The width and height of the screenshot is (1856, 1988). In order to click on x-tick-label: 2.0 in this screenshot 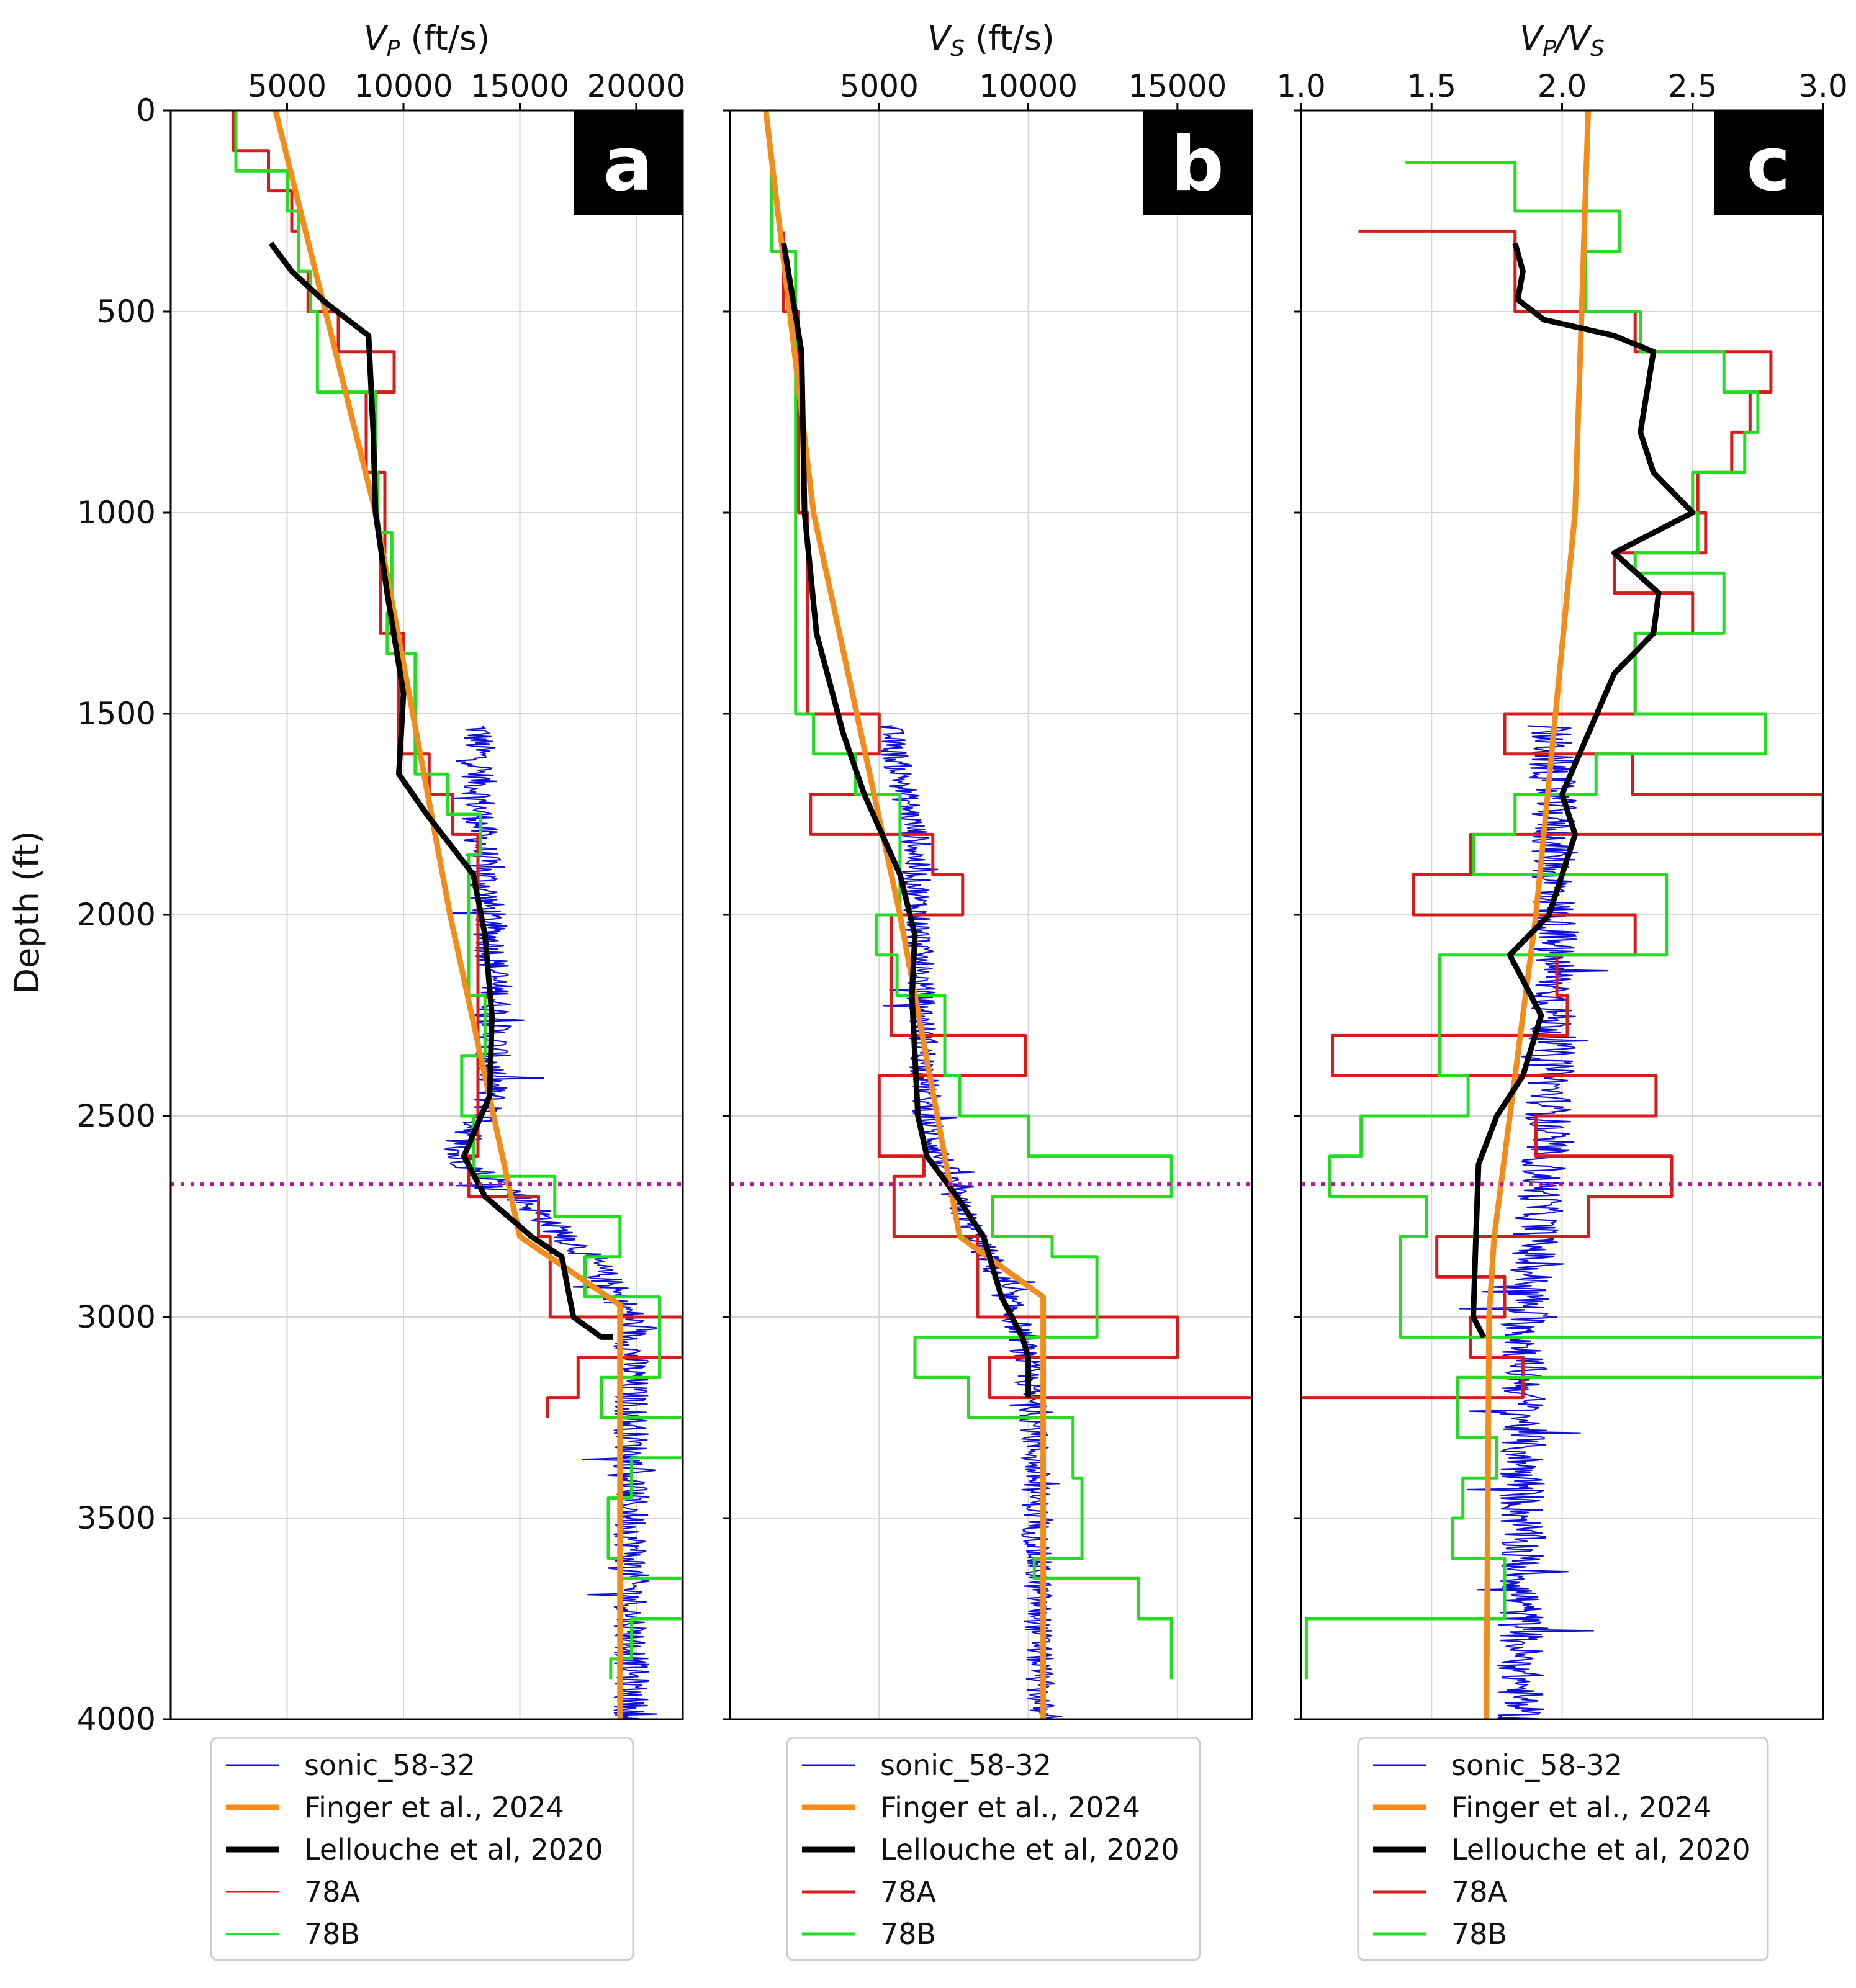, I will do `click(1562, 86)`.